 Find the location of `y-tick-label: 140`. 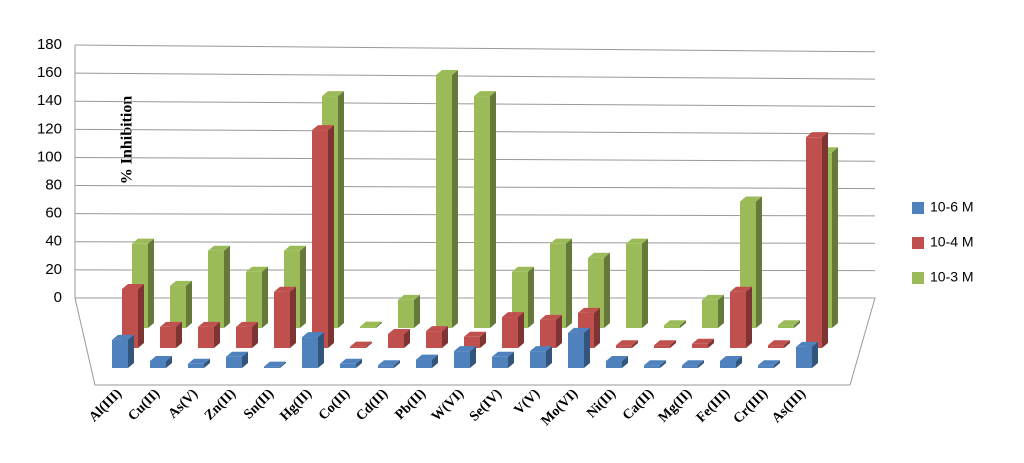

y-tick-label: 140 is located at coordinates (49, 100).